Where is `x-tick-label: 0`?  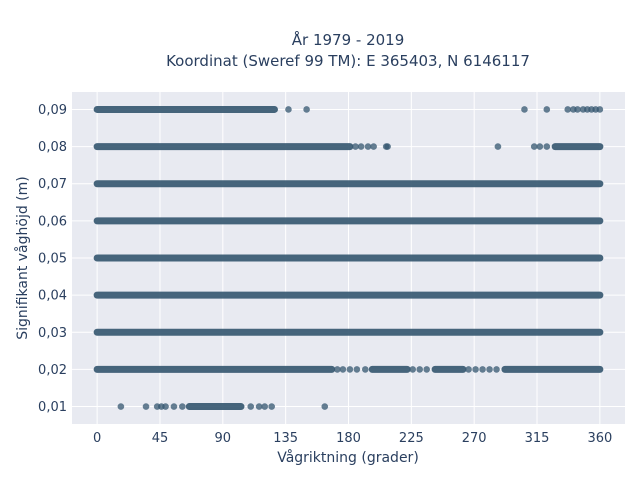 x-tick-label: 0 is located at coordinates (97, 438).